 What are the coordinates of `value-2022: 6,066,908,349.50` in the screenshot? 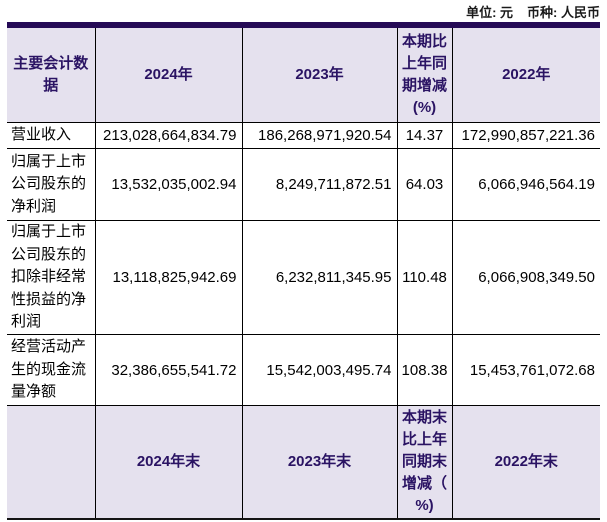 It's located at (525, 277).